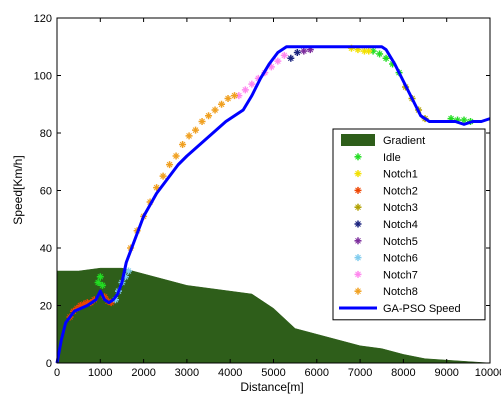  What do you see at coordinates (358, 241) in the screenshot?
I see `legend-swatch-notch5` at bounding box center [358, 241].